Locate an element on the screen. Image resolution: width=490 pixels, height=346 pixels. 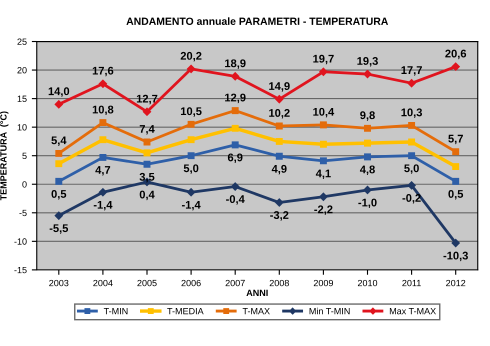
legend-label: Min T-MIN is located at coordinates (330, 311).